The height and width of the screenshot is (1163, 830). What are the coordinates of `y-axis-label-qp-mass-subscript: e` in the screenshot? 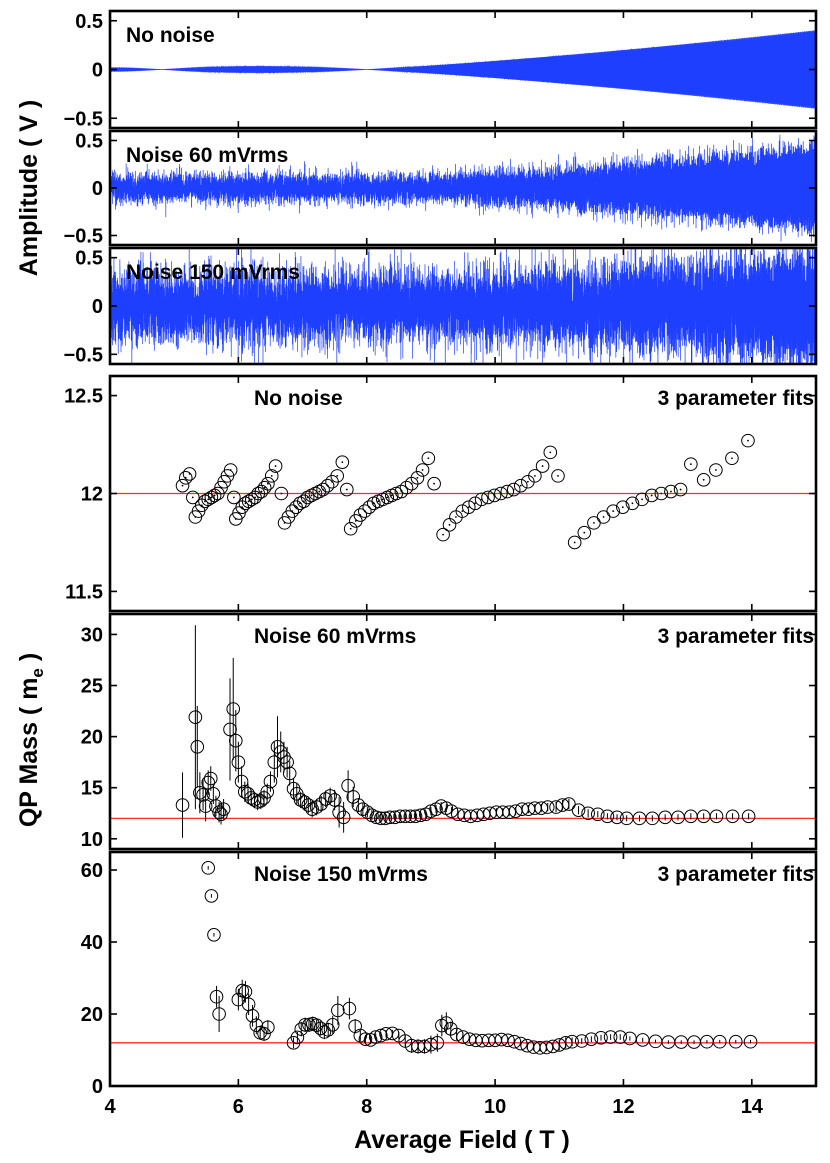 It's located at (37, 672).